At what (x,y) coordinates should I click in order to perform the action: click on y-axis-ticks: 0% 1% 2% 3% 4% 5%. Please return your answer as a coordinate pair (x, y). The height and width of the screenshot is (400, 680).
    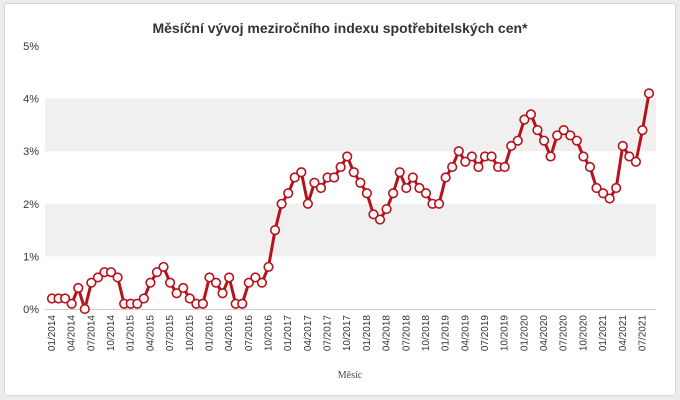
    Looking at the image, I should click on (31, 178).